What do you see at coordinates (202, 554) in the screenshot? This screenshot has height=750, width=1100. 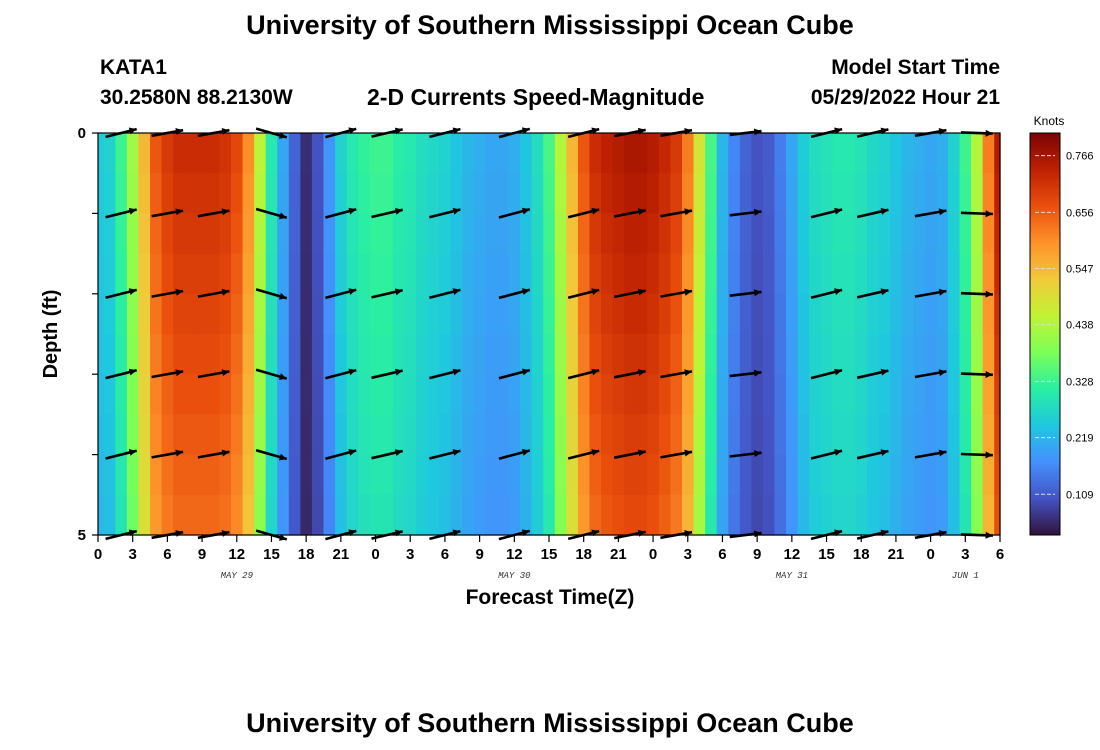 I see `x-tick-label: 9` at bounding box center [202, 554].